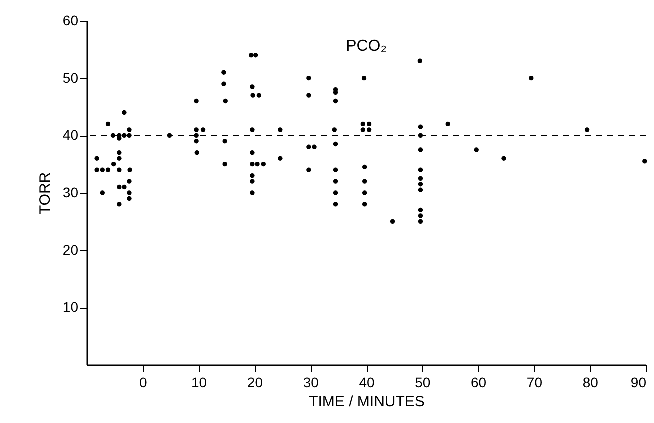 Image resolution: width=654 pixels, height=423 pixels. What do you see at coordinates (45, 193) in the screenshot?
I see `y-axis-title: TORR` at bounding box center [45, 193].